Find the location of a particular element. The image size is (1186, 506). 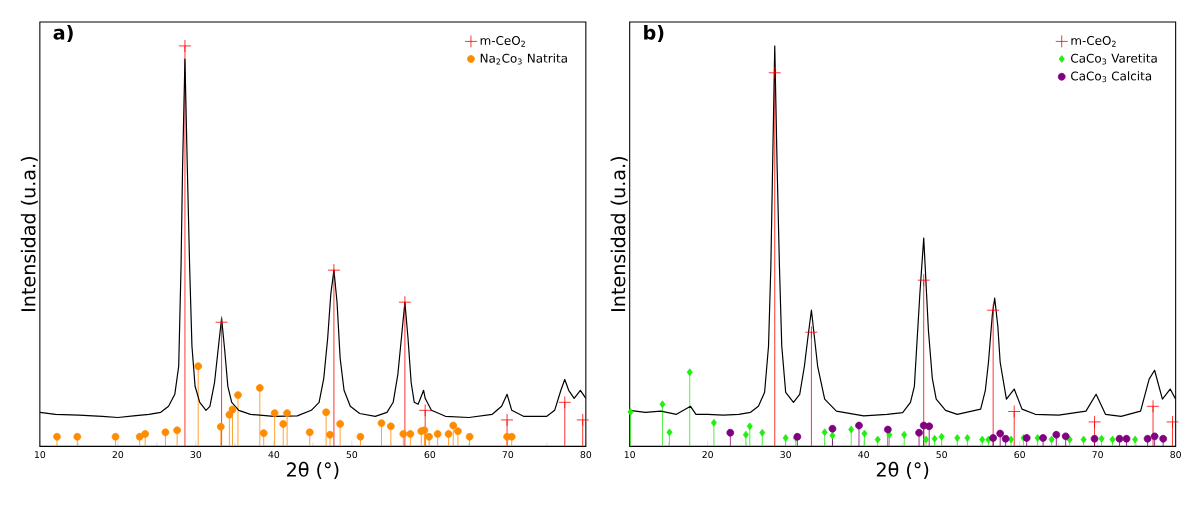

chart-title: a) is located at coordinates (63, 33).